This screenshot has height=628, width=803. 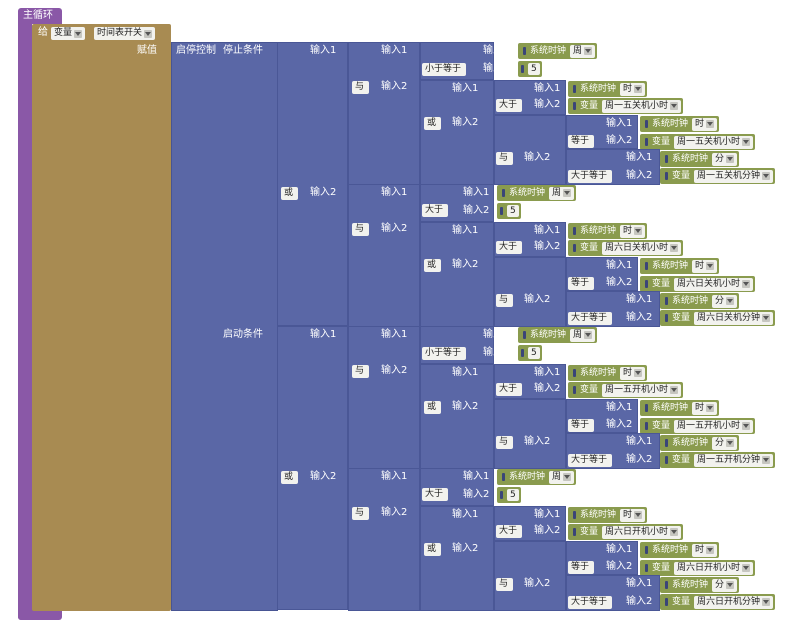 I want to click on variable-block: 变量 周一五关机分钟, so click(x=718, y=176).